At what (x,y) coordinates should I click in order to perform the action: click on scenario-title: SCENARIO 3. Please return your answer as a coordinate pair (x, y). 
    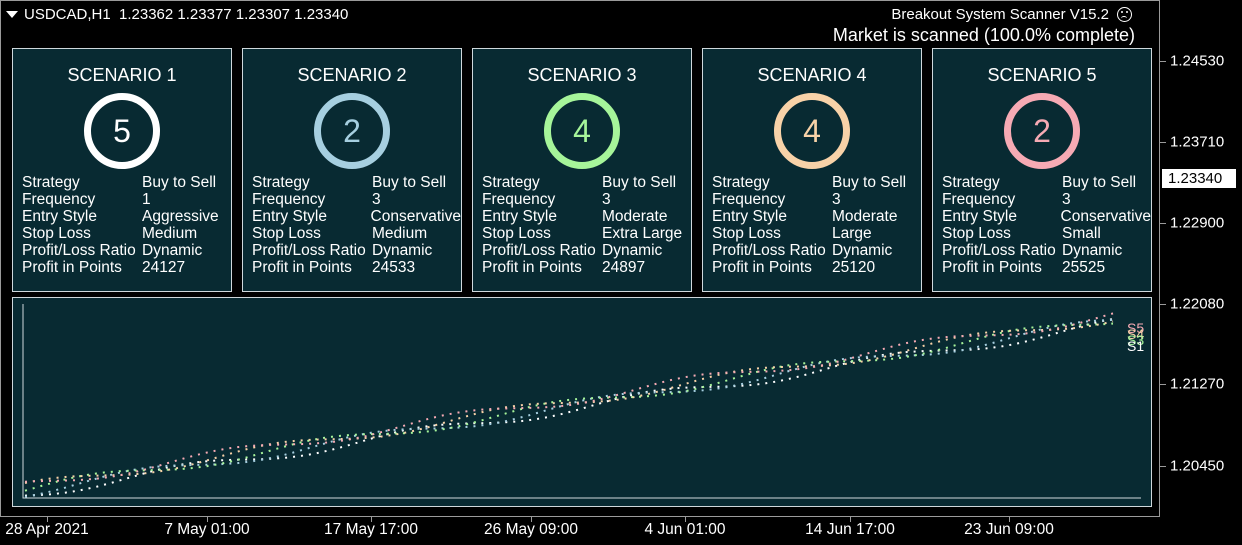
    Looking at the image, I should click on (582, 75).